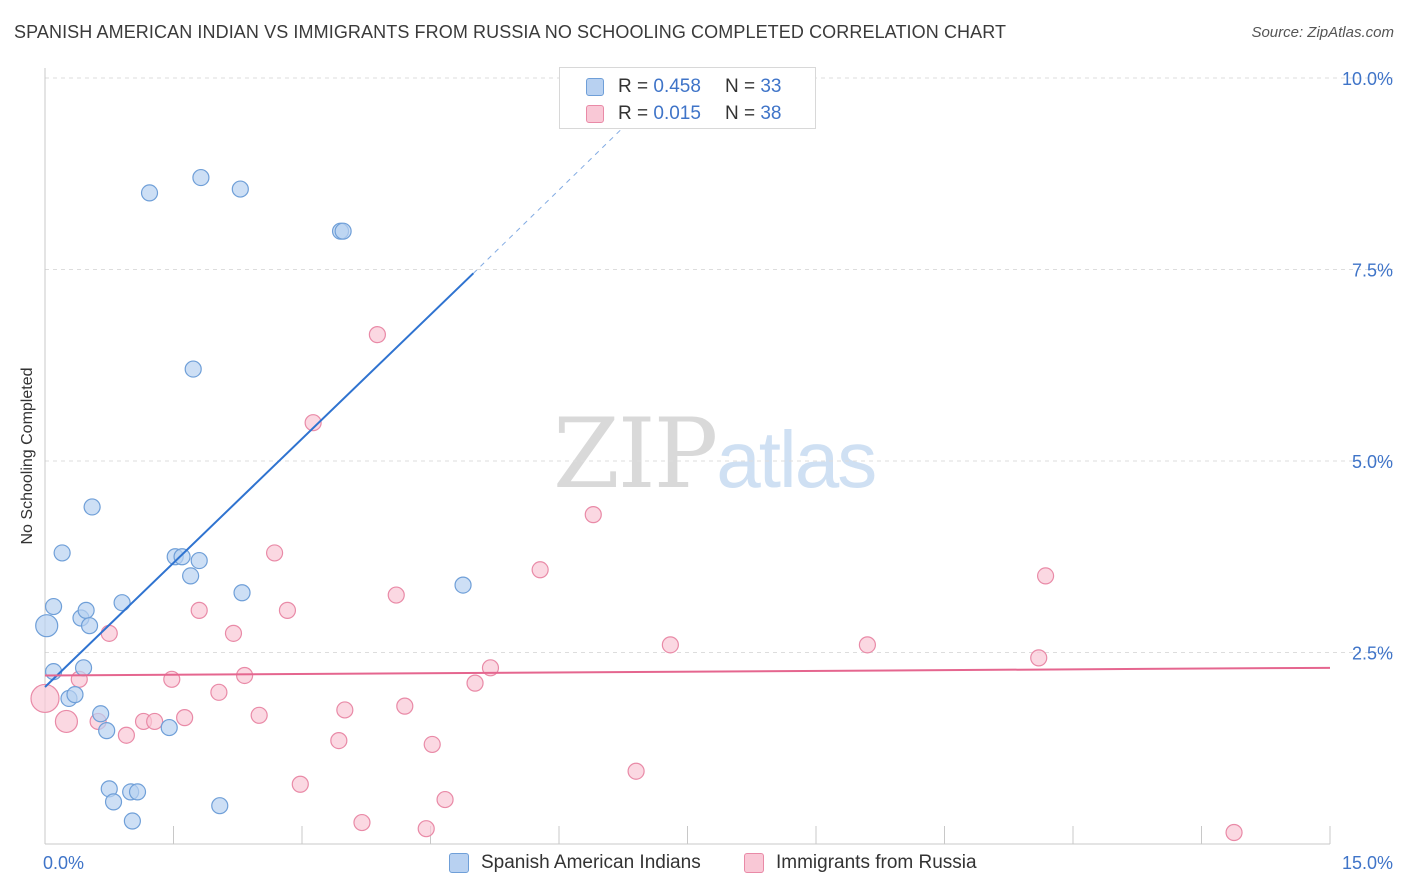 The height and width of the screenshot is (892, 1406). I want to click on blue-trend-line, so click(259, 480).